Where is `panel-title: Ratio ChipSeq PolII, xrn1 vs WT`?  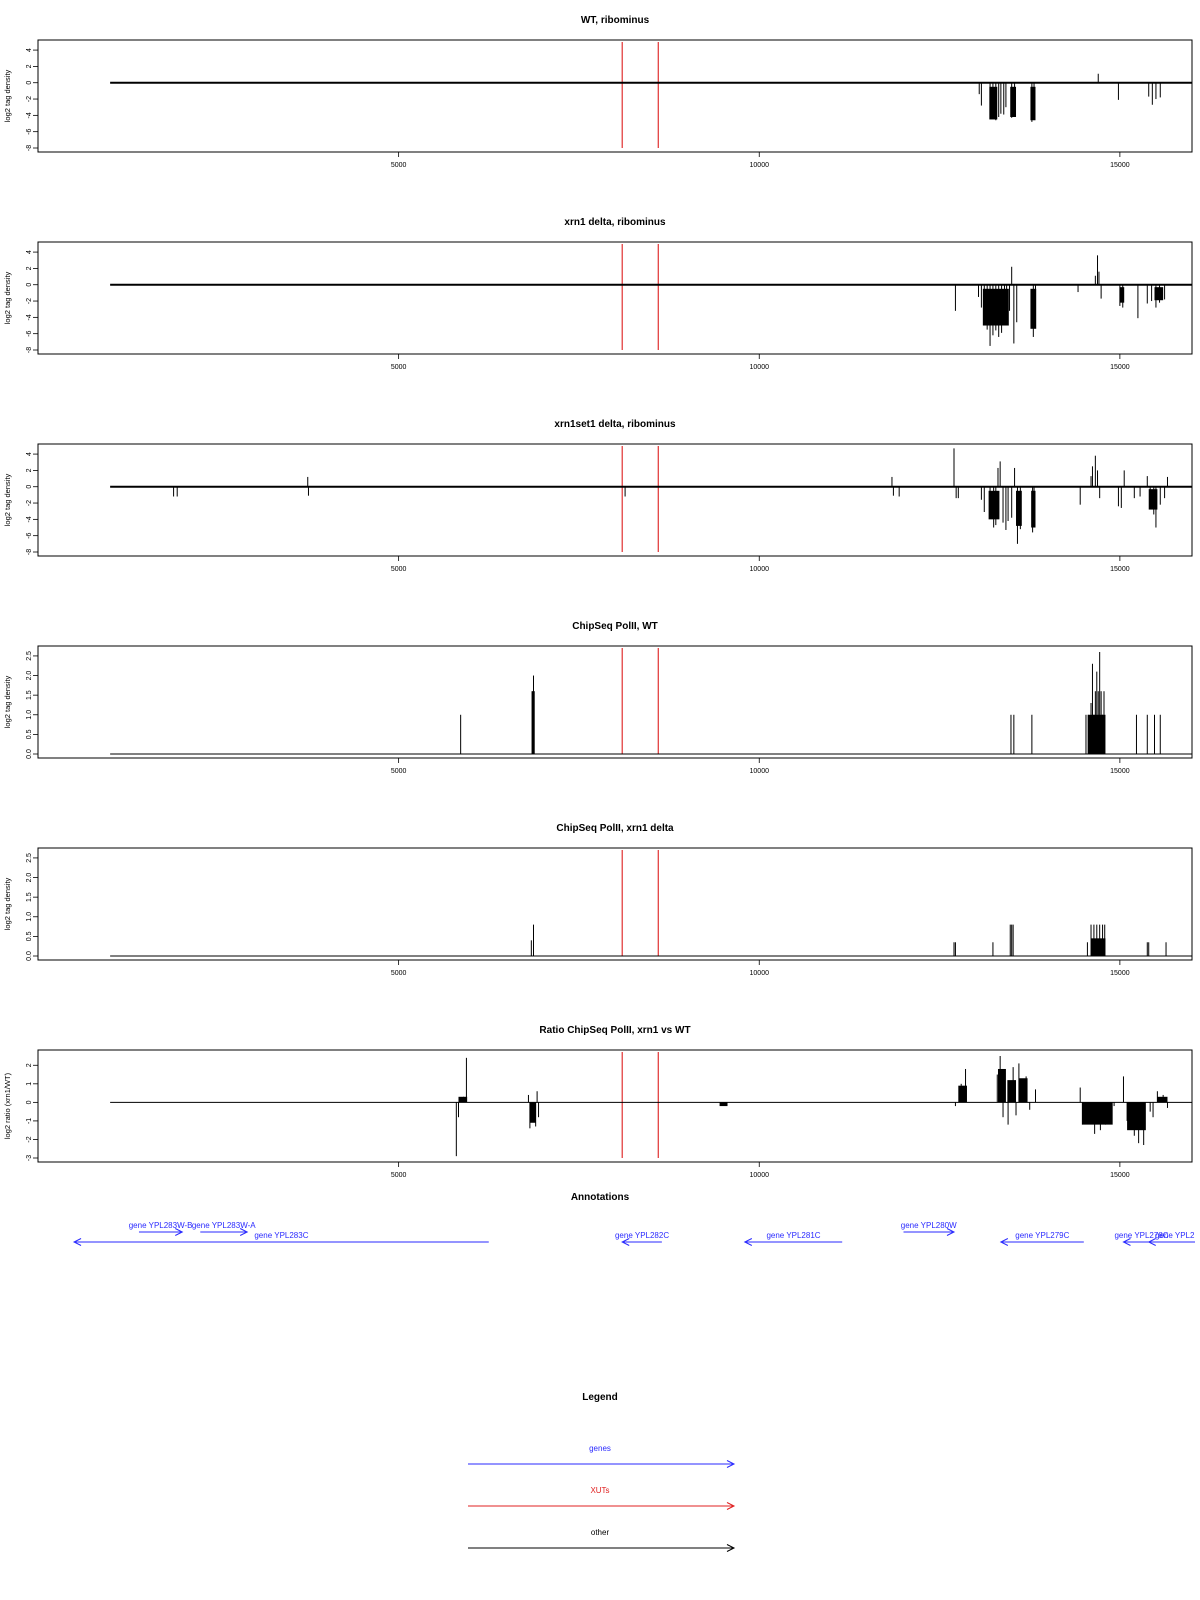
panel-title: Ratio ChipSeq PolII, xrn1 vs WT is located at coordinates (614, 1030).